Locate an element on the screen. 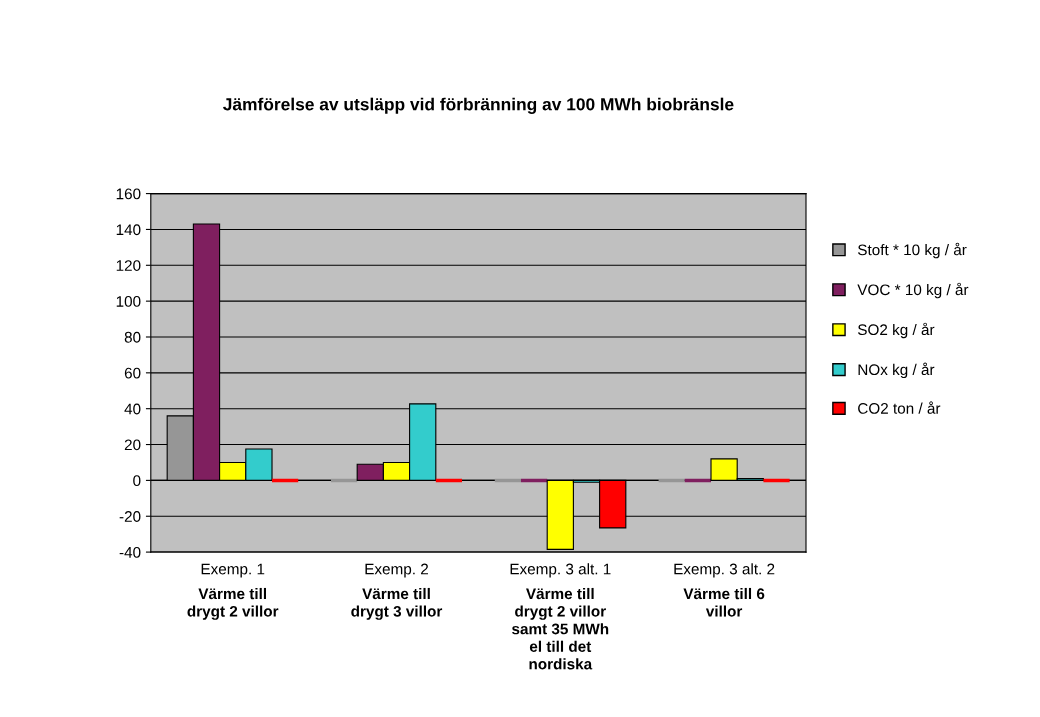 This screenshot has height=717, width=1040. y-tick-label: 0 is located at coordinates (137, 481).